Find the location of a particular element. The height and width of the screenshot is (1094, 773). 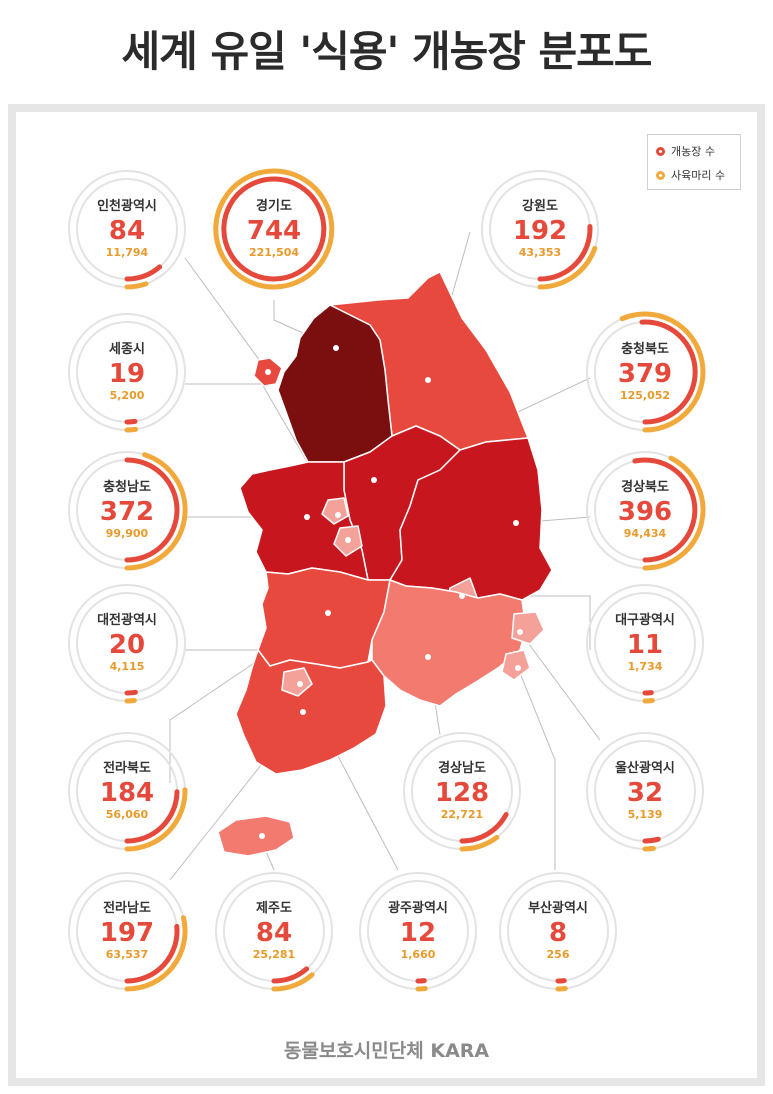

region-name: 경상남도 is located at coordinates (462, 768).